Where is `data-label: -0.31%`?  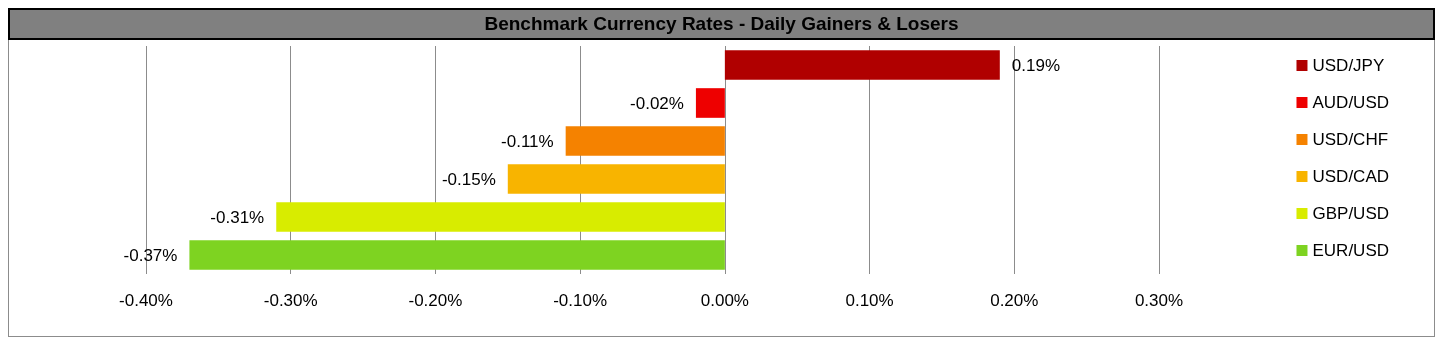 data-label: -0.31% is located at coordinates (237, 217).